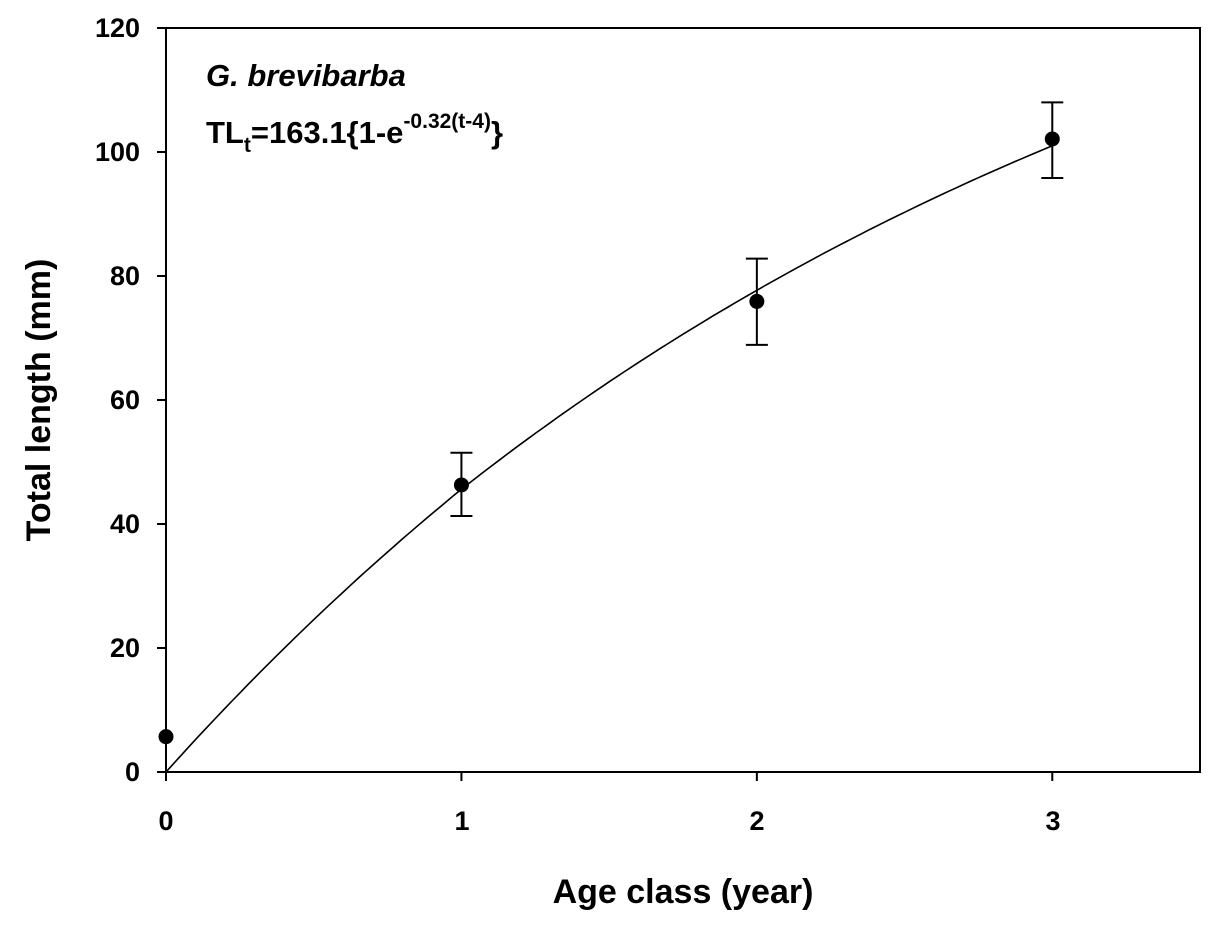  What do you see at coordinates (117, 28) in the screenshot?
I see `y-tick-label: 120` at bounding box center [117, 28].